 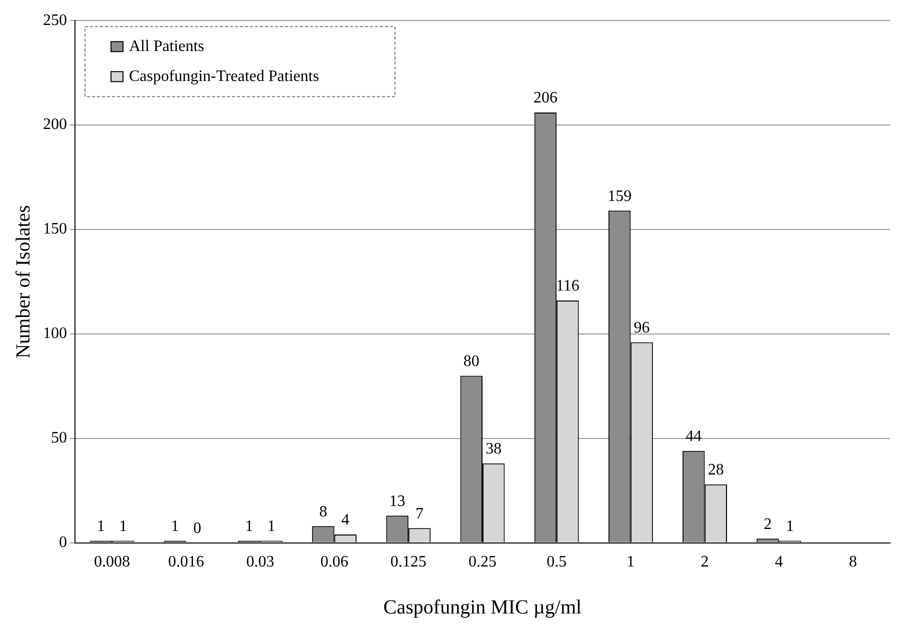 I want to click on data-label: 8, so click(x=323, y=511).